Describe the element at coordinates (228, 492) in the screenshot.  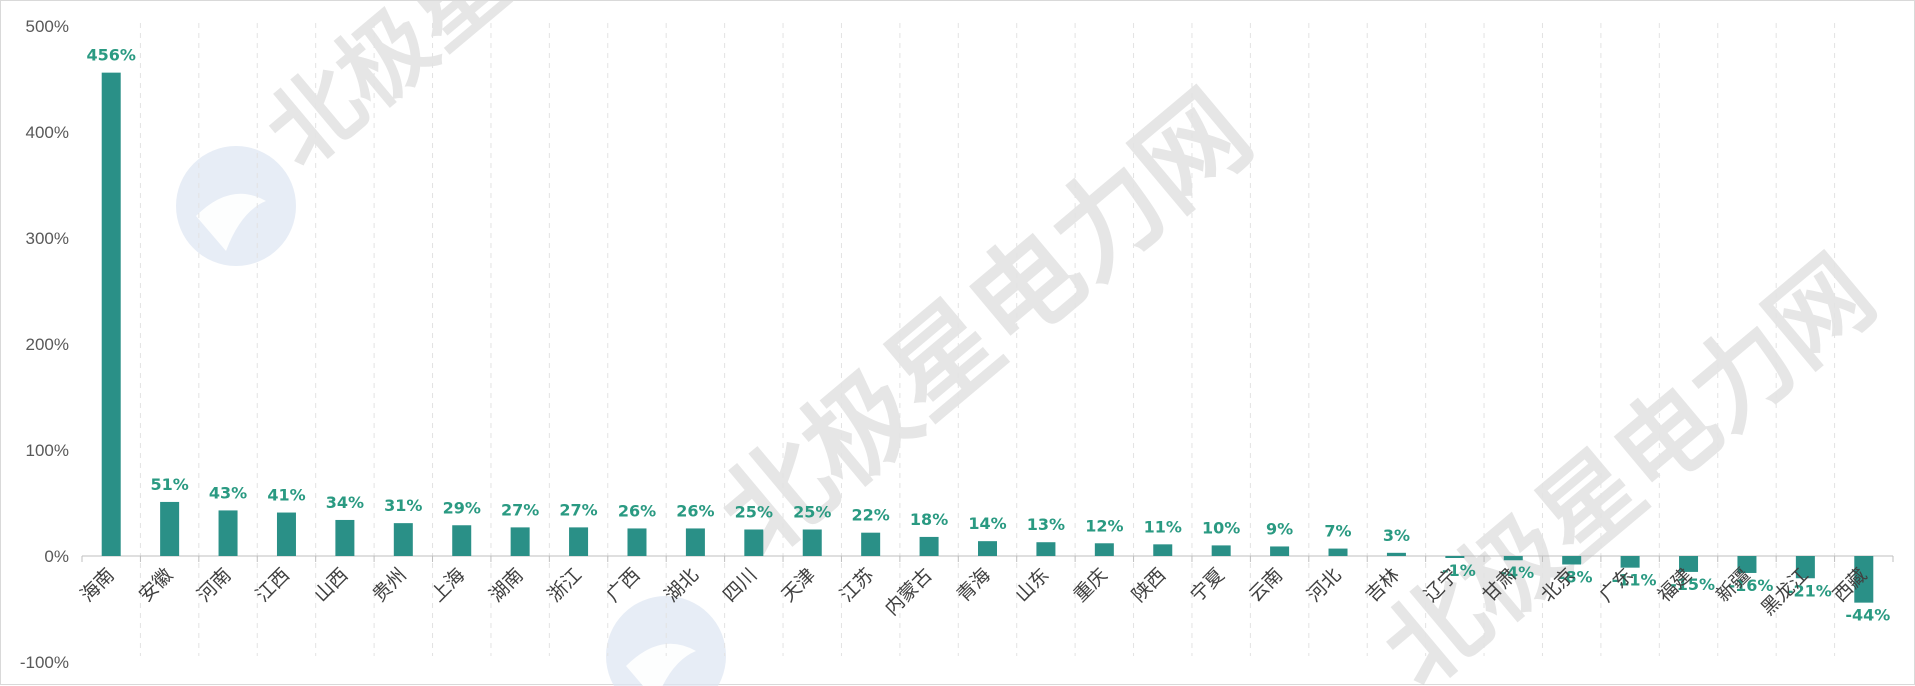
I see `data-label: 43%` at that location.